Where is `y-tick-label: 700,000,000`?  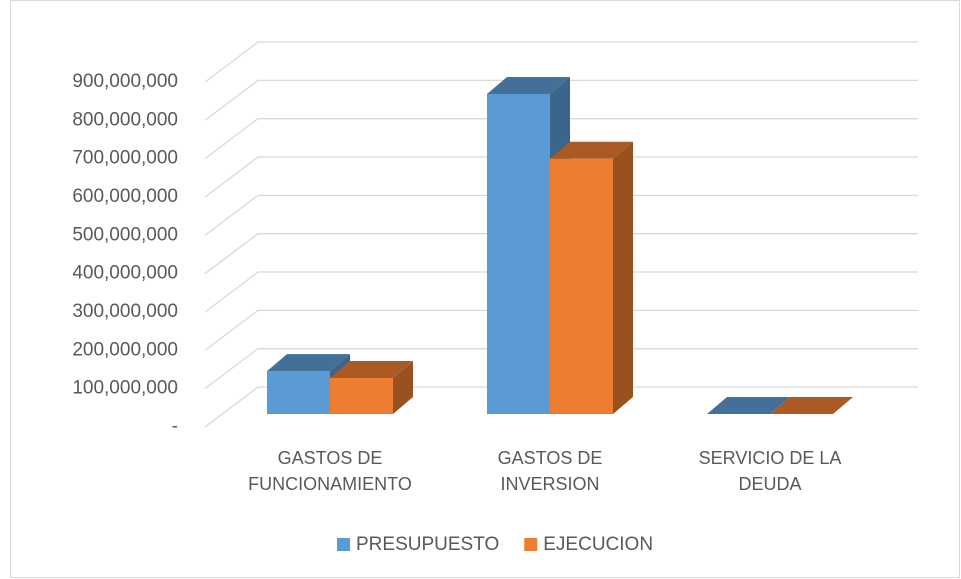 y-tick-label: 700,000,000 is located at coordinates (125, 158).